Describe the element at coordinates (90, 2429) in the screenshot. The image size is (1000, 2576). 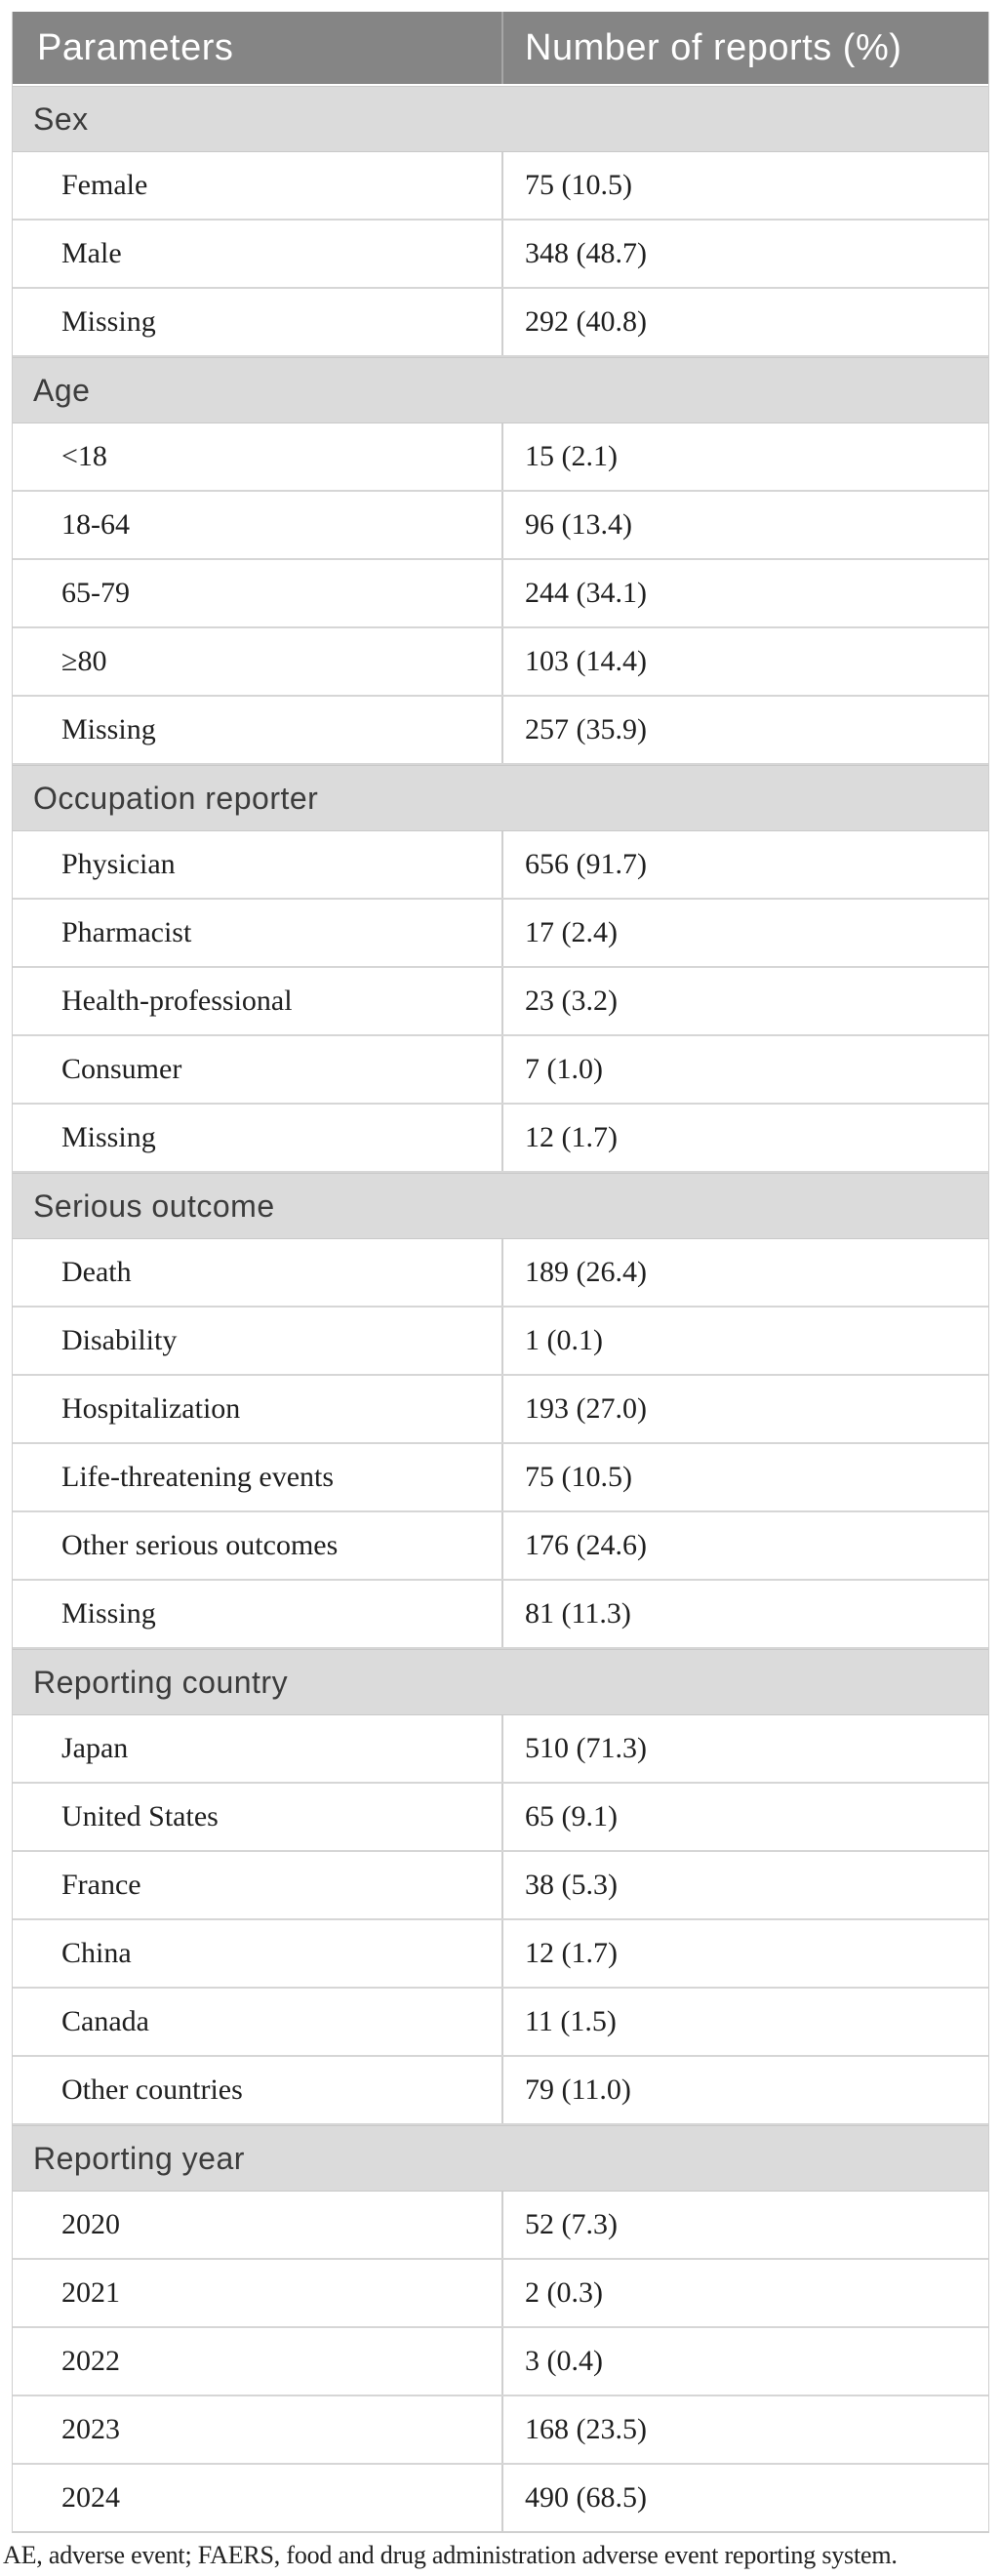
I see `parameter-cell: 2023` at that location.